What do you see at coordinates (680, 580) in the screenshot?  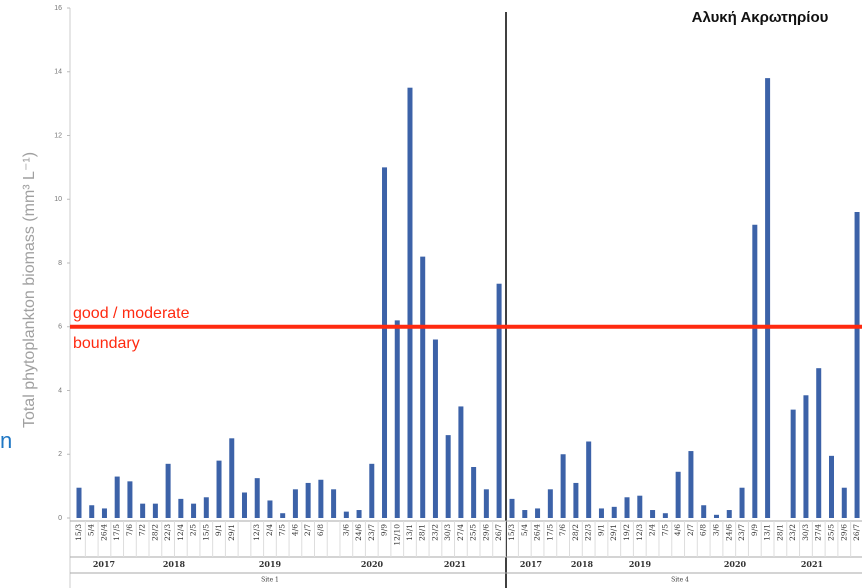 I see `site-label: Site 4` at bounding box center [680, 580].